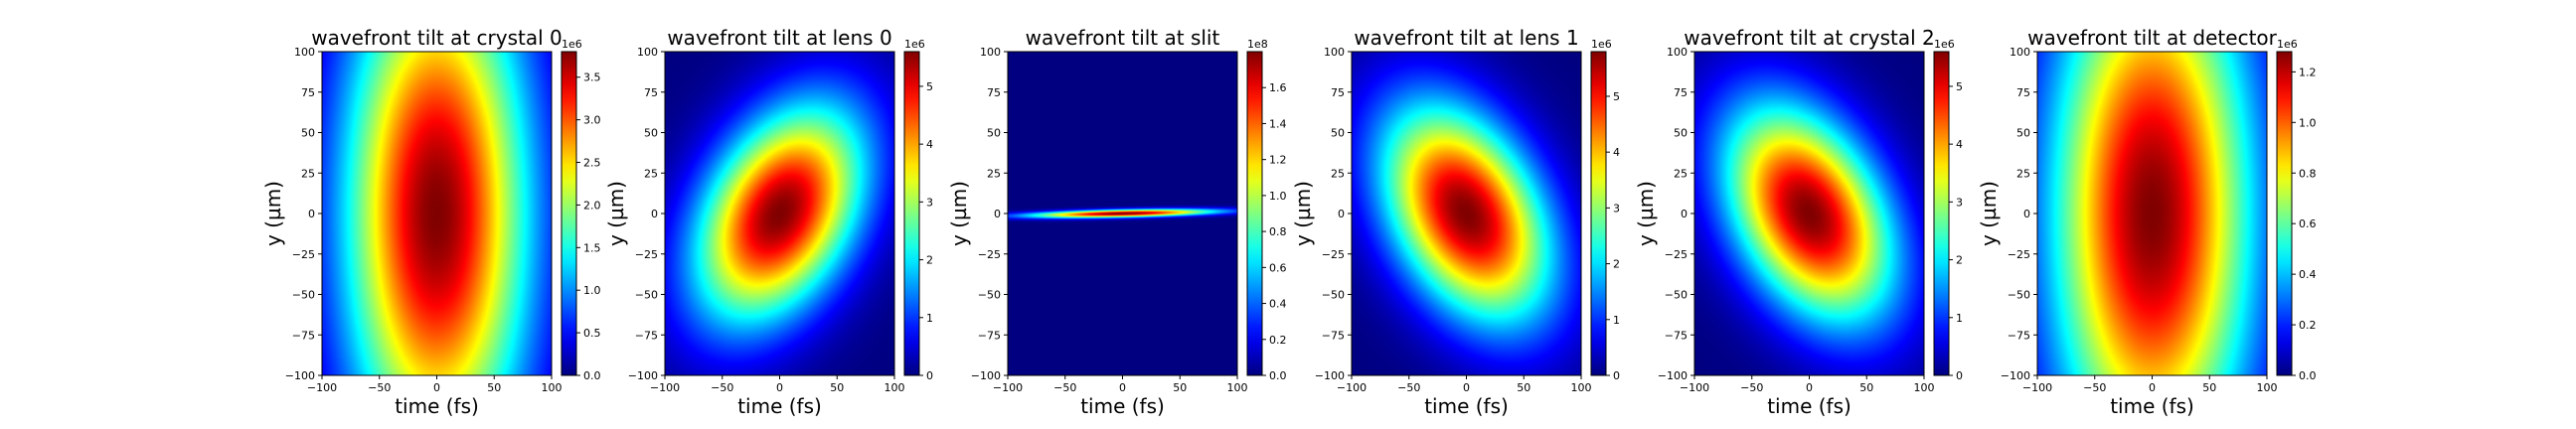 The width and height of the screenshot is (2576, 429). I want to click on colorbar-tick-label: 2.0, so click(592, 206).